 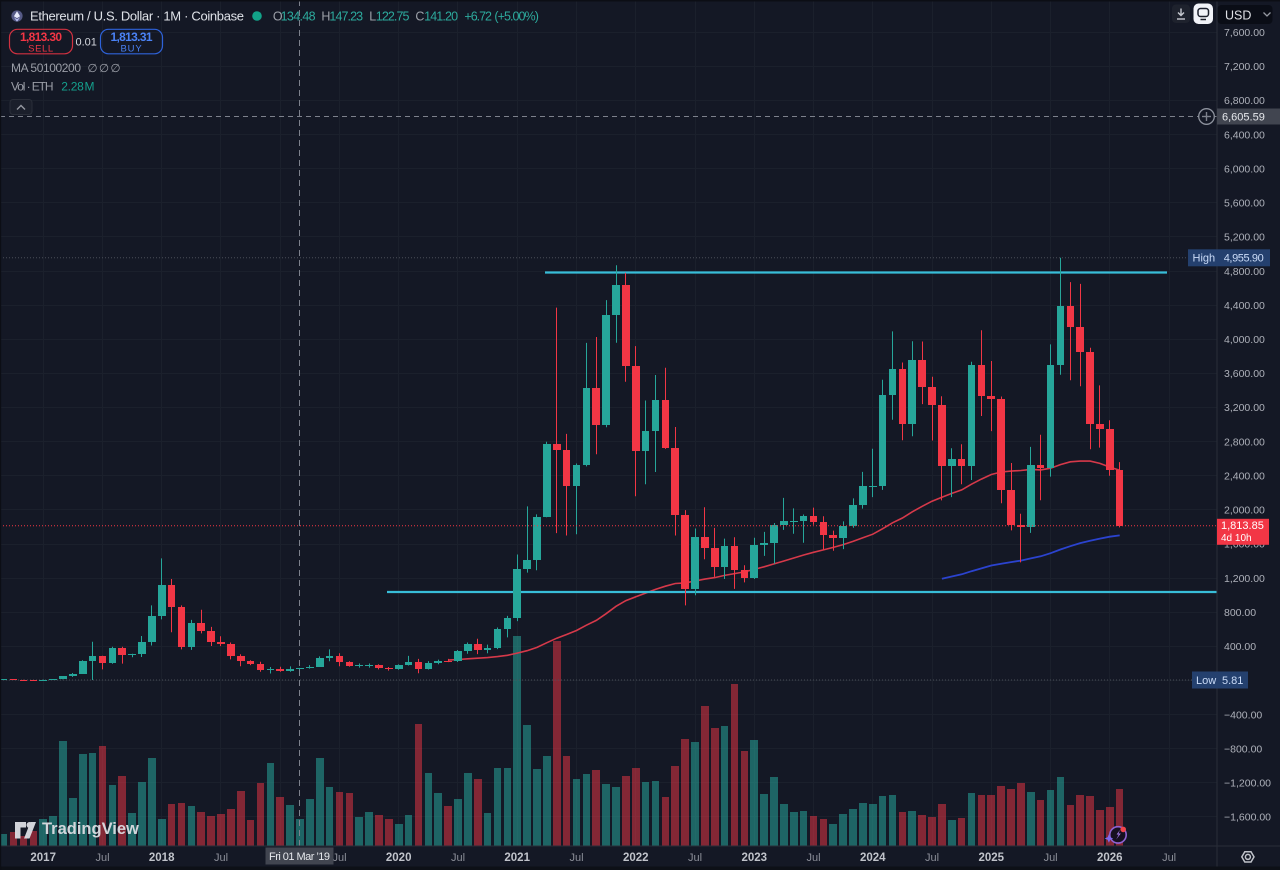 What do you see at coordinates (1244, 477) in the screenshot?
I see `svg-text: 2,400.00` at bounding box center [1244, 477].